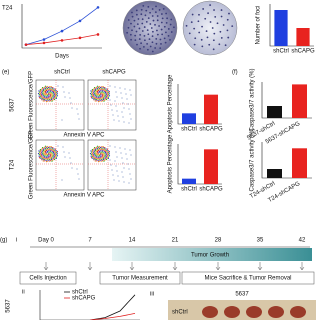 The width and height of the screenshot is (320, 320). Describe the element at coordinates (211, 130) in the screenshot. I see `category-label: shCAPG` at that location.